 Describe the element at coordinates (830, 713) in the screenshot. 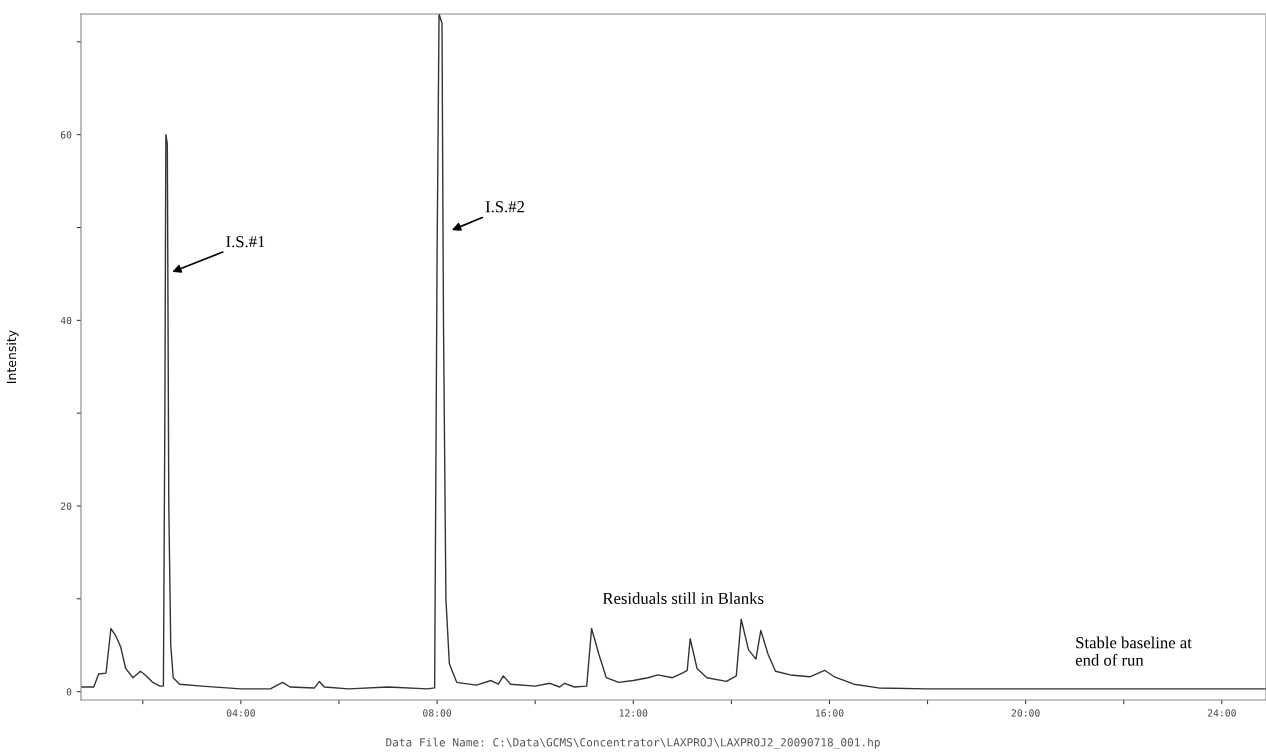

I see `x-tick-label: 16:00` at that location.